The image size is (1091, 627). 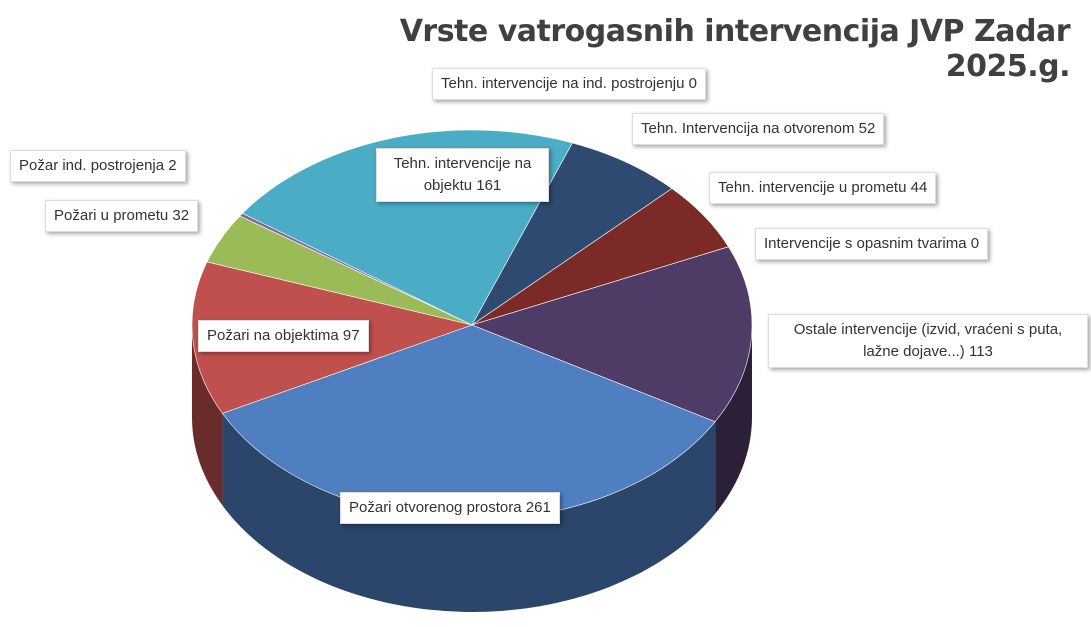 I want to click on label-value: 161, so click(x=489, y=185).